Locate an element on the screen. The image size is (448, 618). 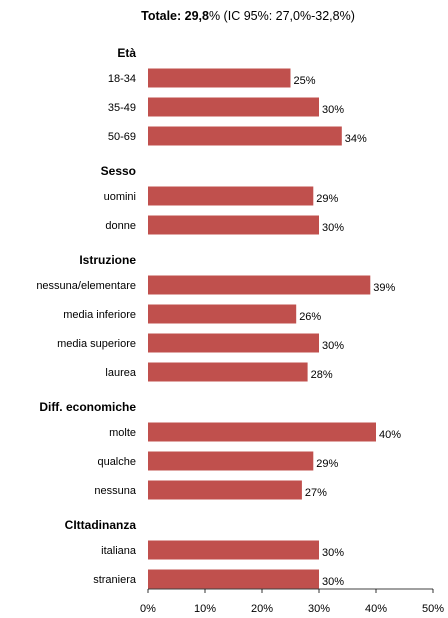
group-label: Età is located at coordinates (126, 53).